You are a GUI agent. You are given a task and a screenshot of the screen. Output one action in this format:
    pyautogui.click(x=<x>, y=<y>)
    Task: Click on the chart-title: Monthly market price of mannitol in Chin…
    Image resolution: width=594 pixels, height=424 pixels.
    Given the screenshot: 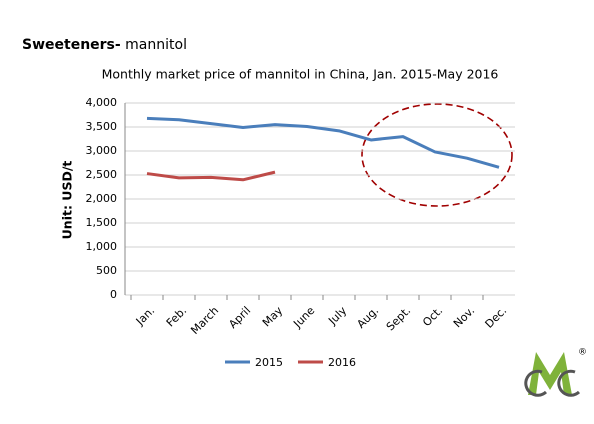 What is the action you would take?
    pyautogui.click(x=300, y=74)
    